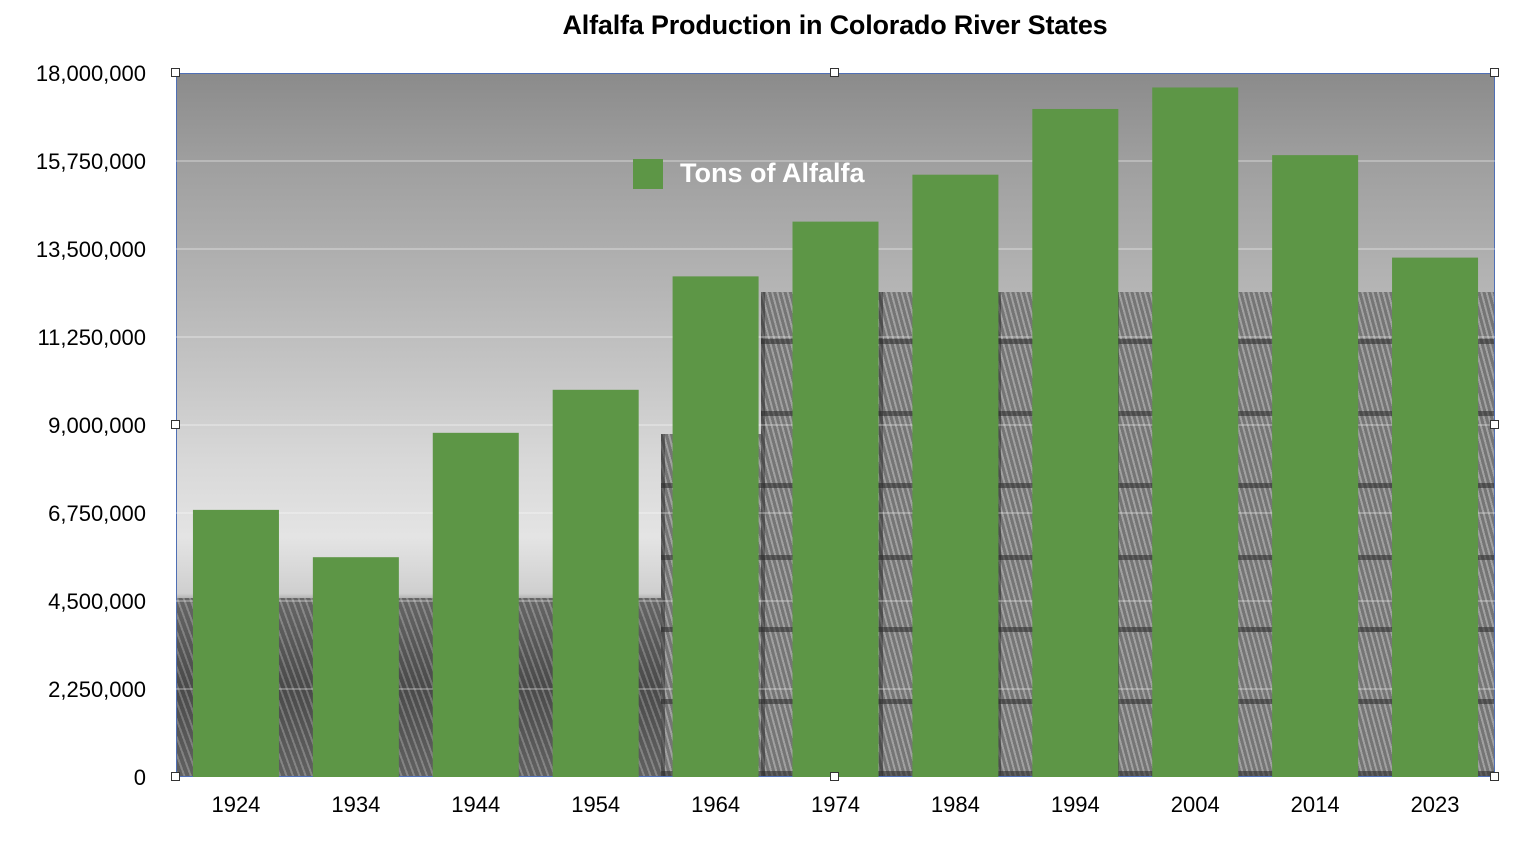 Image resolution: width=1516 pixels, height=842 pixels. Describe the element at coordinates (835, 804) in the screenshot. I see `x-tick-label: 1974` at that location.